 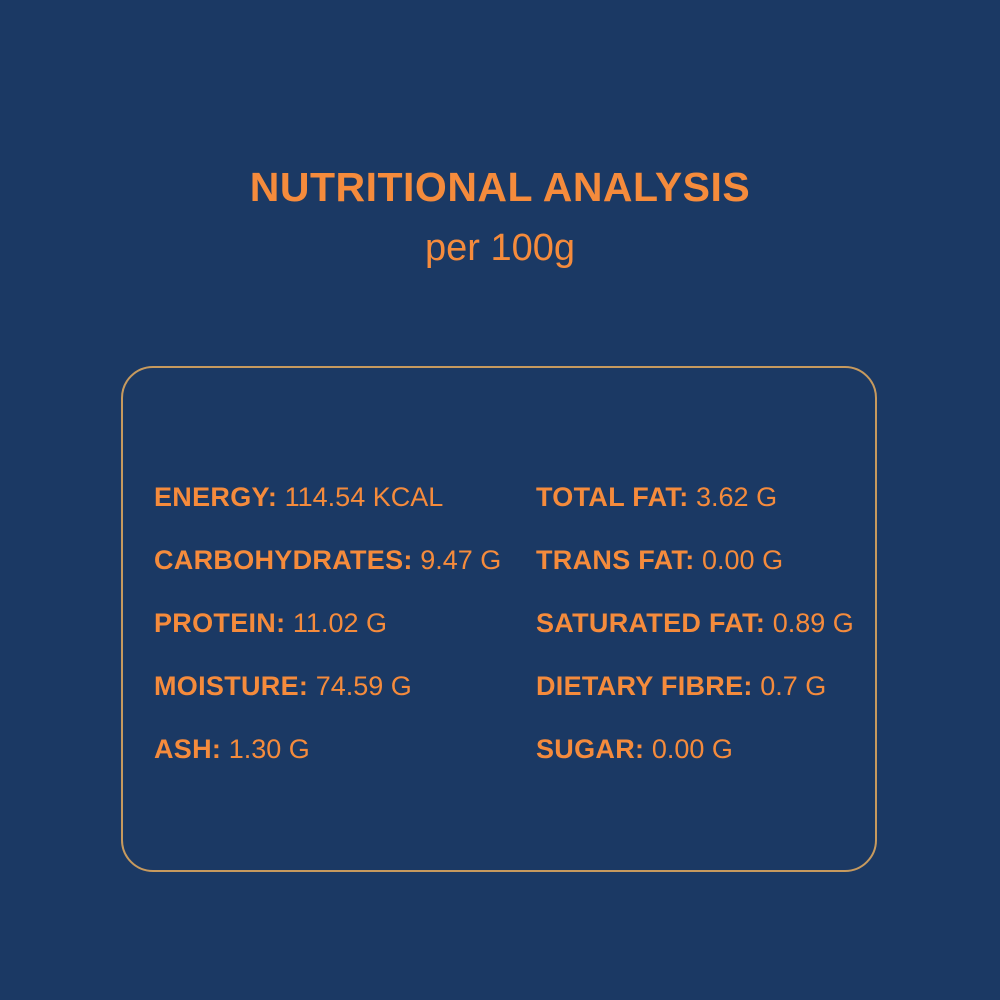 I want to click on nutrient-label: DIETARY FIBRE:, so click(x=644, y=686).